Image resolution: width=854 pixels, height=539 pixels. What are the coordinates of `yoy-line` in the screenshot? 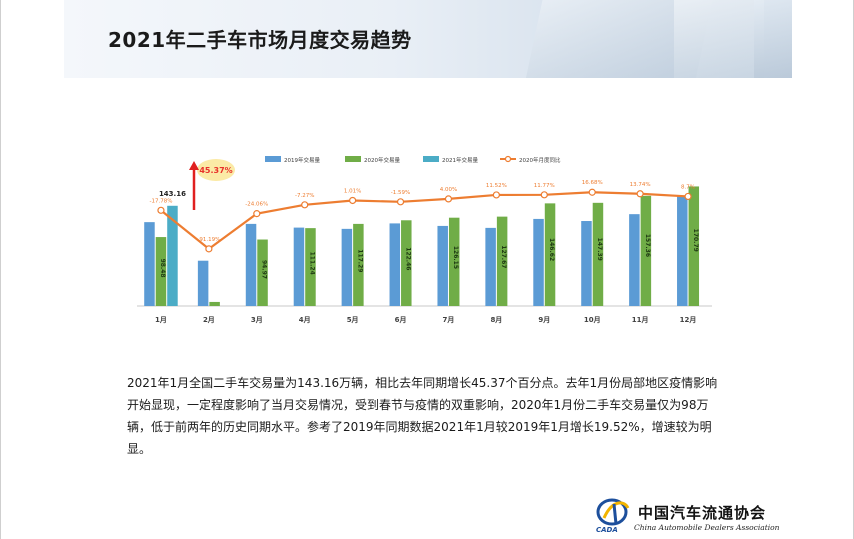 It's located at (424, 221).